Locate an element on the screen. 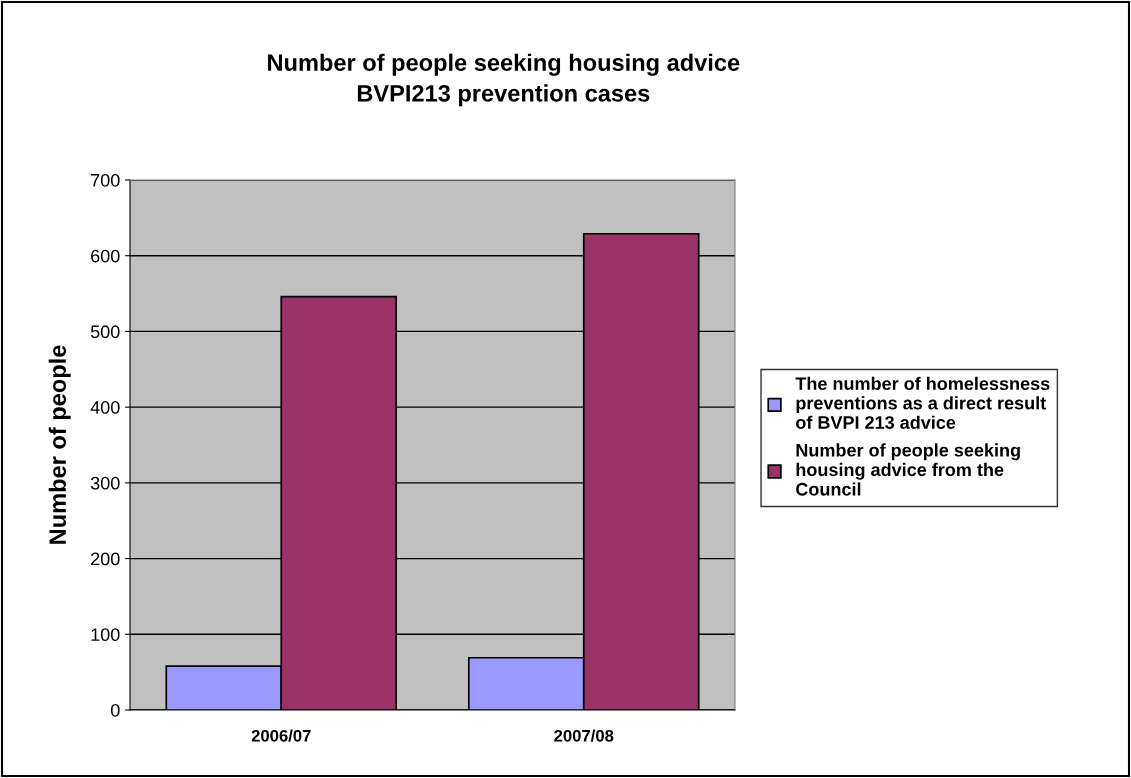 This screenshot has width=1131, height=778. y-tick-label: 300 is located at coordinates (105, 483).